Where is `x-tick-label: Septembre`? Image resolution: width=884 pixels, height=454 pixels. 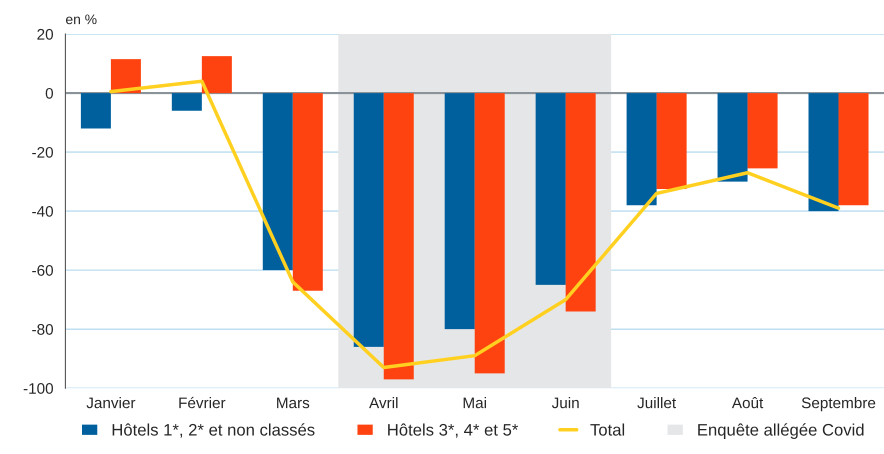
x-tick-label: Septembre is located at coordinates (839, 404).